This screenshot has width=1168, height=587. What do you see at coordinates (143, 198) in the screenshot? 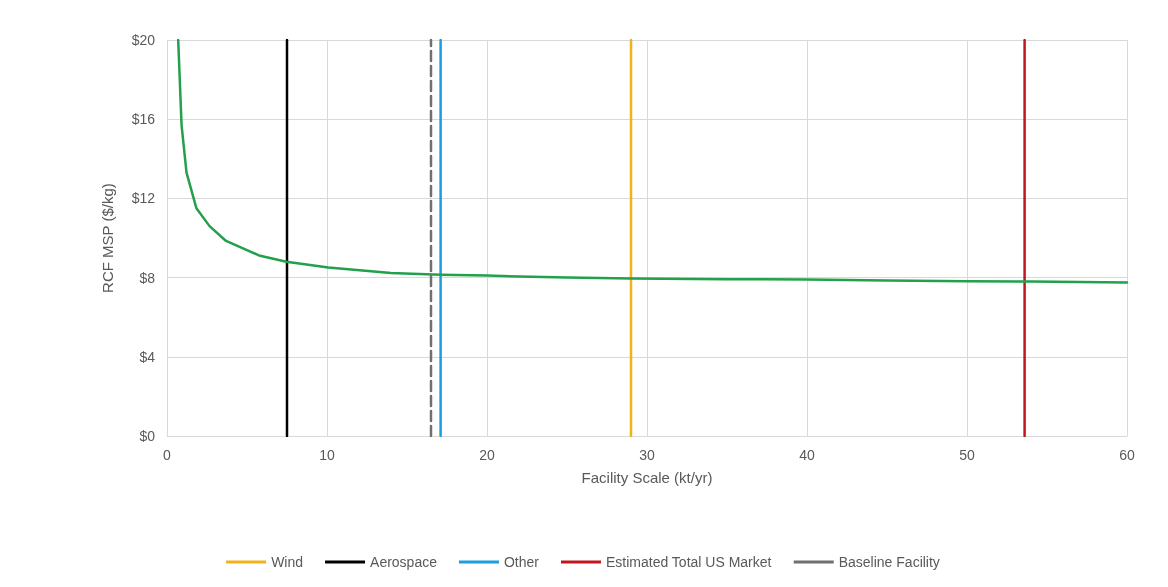
I see `y-tick-label: $12` at bounding box center [143, 198].